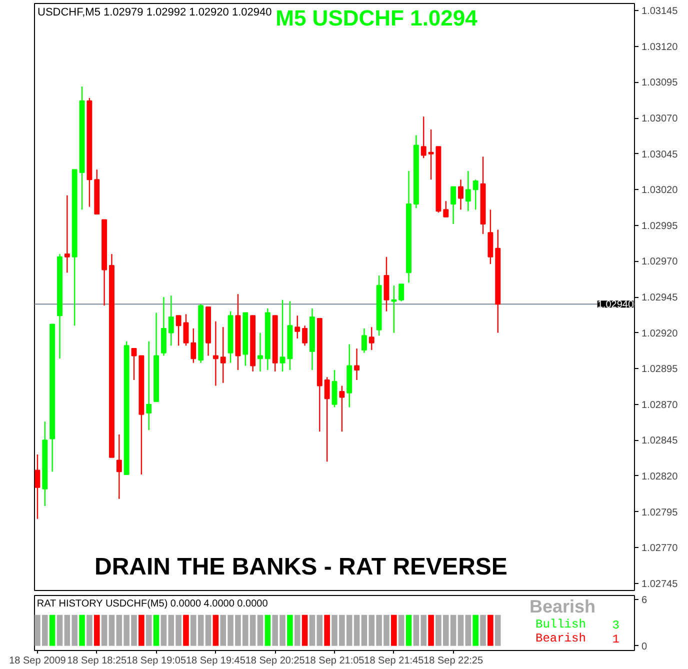  I want to click on annotation: USDCHF,M5 1.02979 1.02992 1.02920 1.02940, so click(155, 12).